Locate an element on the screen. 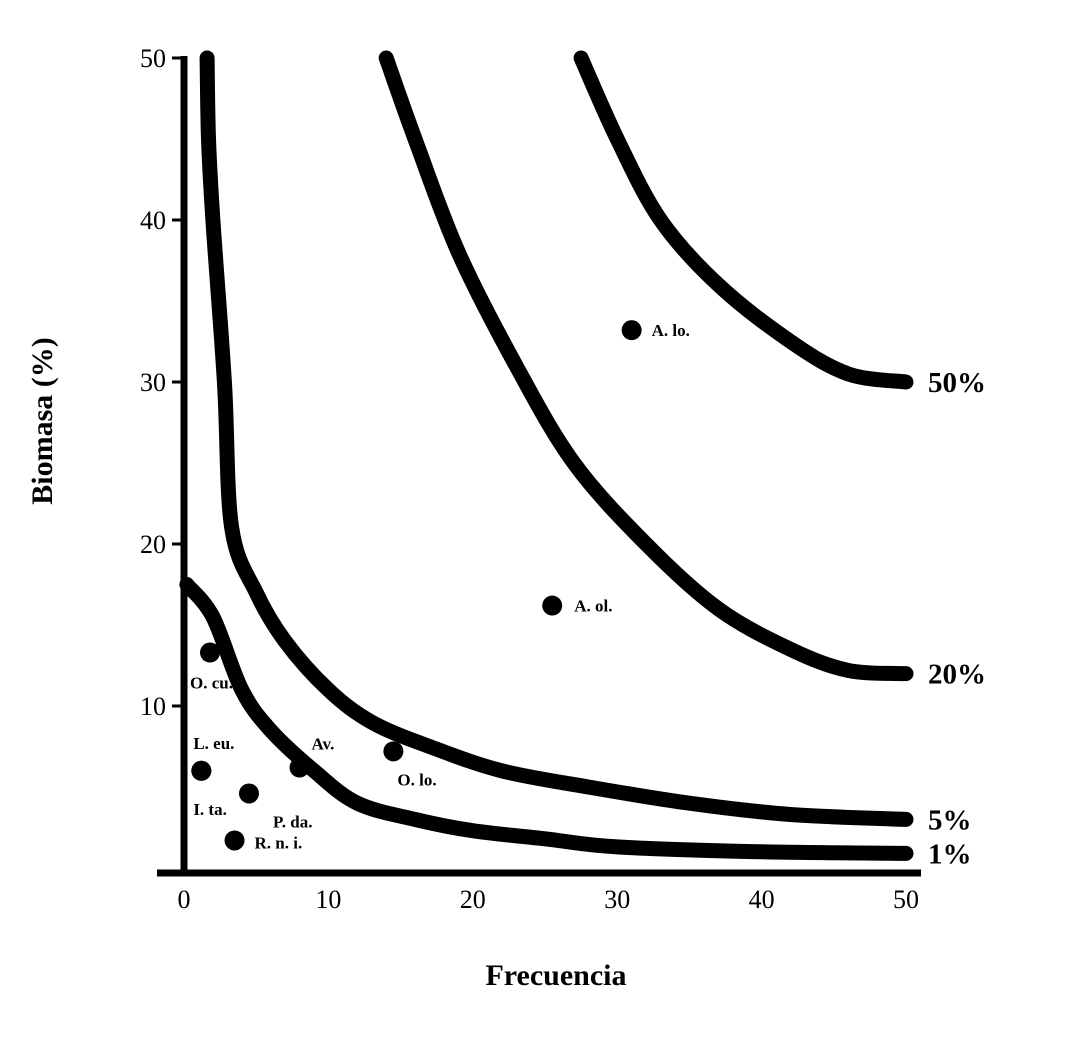 This screenshot has height=1046, width=1071. x-tick-label: 40 is located at coordinates (762, 899).